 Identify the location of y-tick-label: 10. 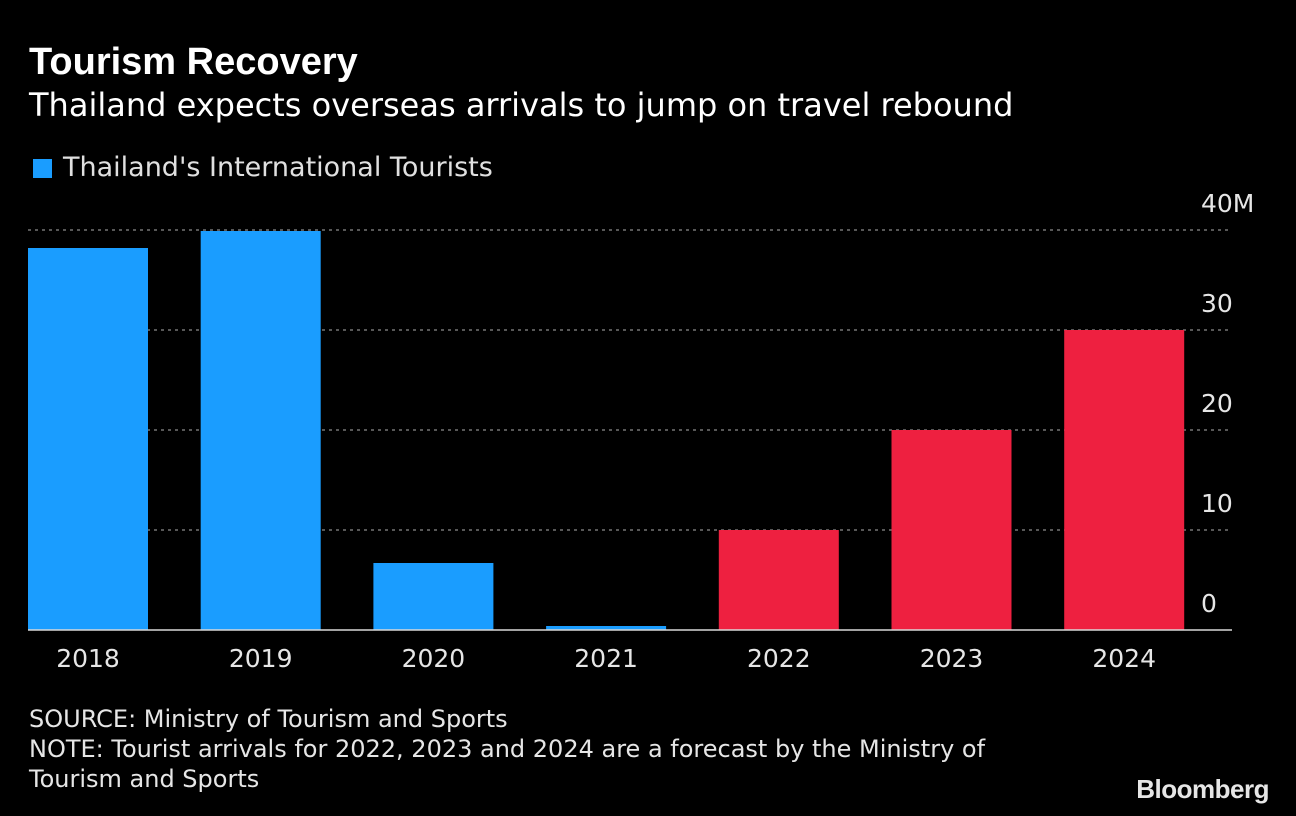
(1217, 503).